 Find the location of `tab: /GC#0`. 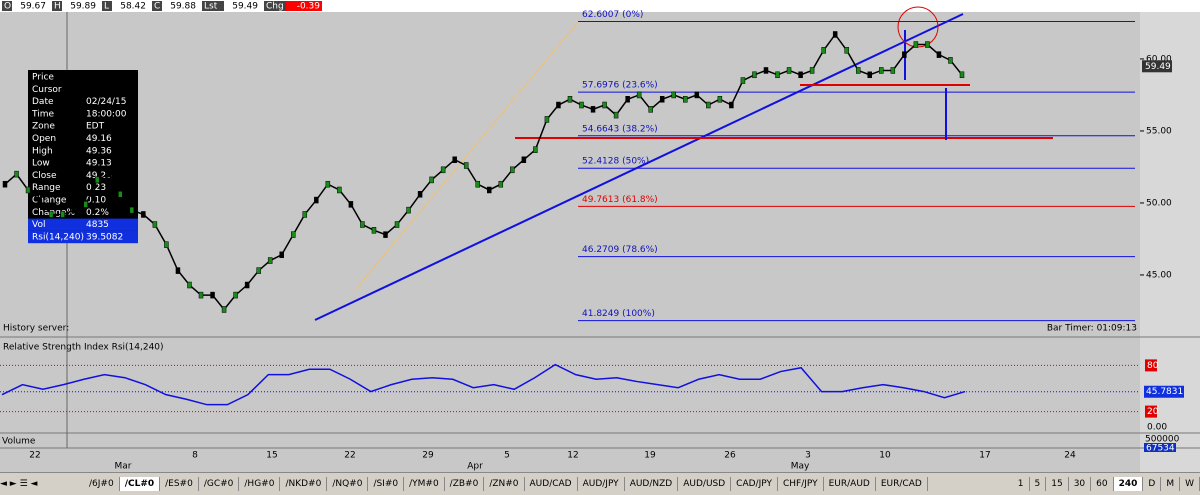

tab: /GC#0 is located at coordinates (219, 484).